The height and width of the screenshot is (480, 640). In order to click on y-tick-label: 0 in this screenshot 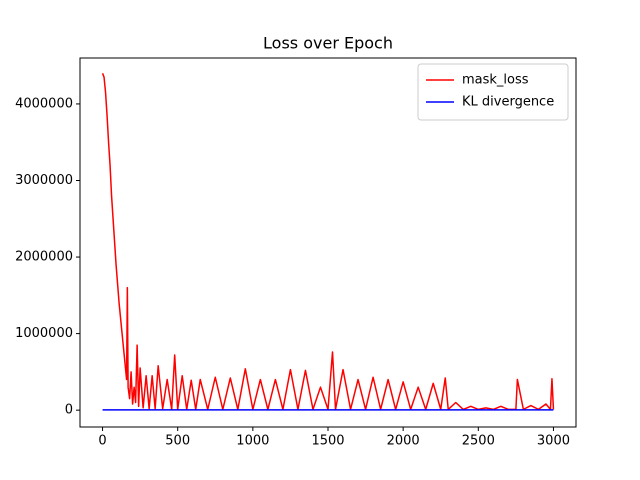, I will do `click(69, 410)`.